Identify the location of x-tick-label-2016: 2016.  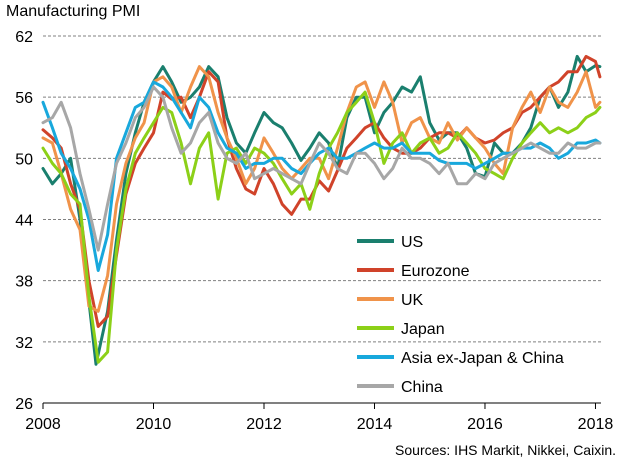
(485, 424).